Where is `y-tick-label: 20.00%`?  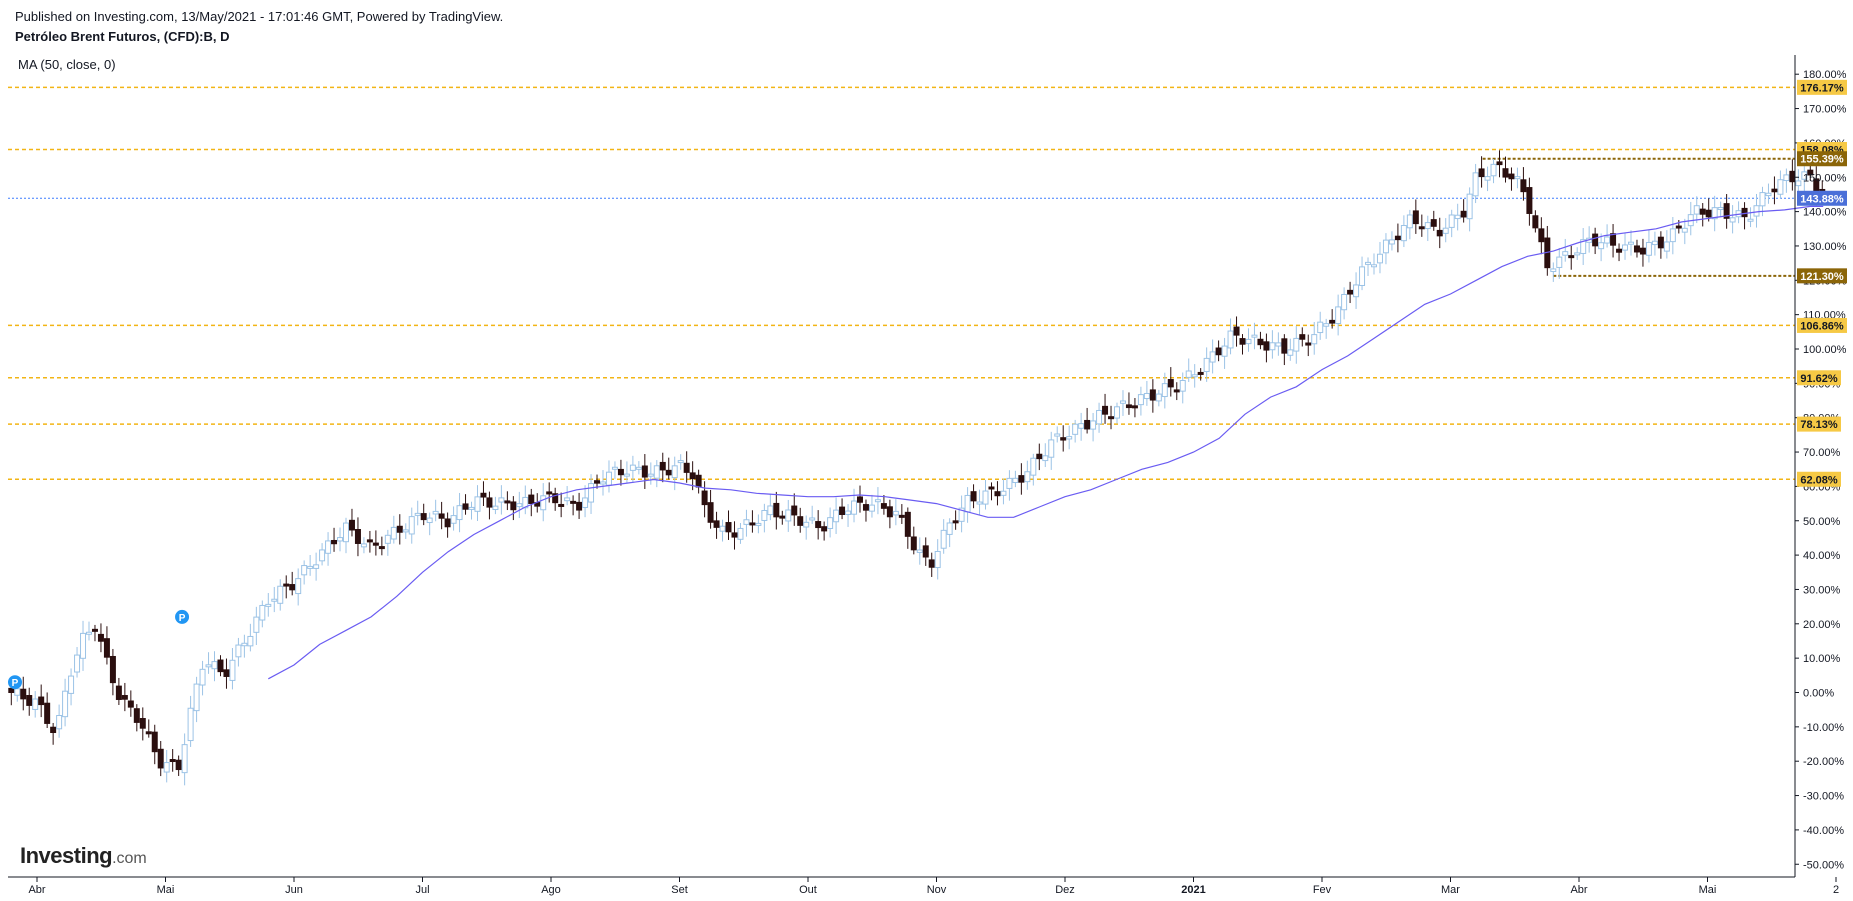
y-tick-label: 20.00% is located at coordinates (1822, 625).